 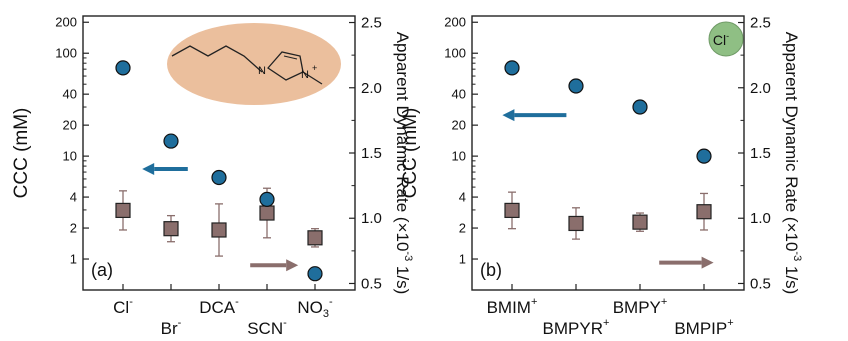 I want to click on x-tick-label-sub: 3, so click(x=326, y=314).